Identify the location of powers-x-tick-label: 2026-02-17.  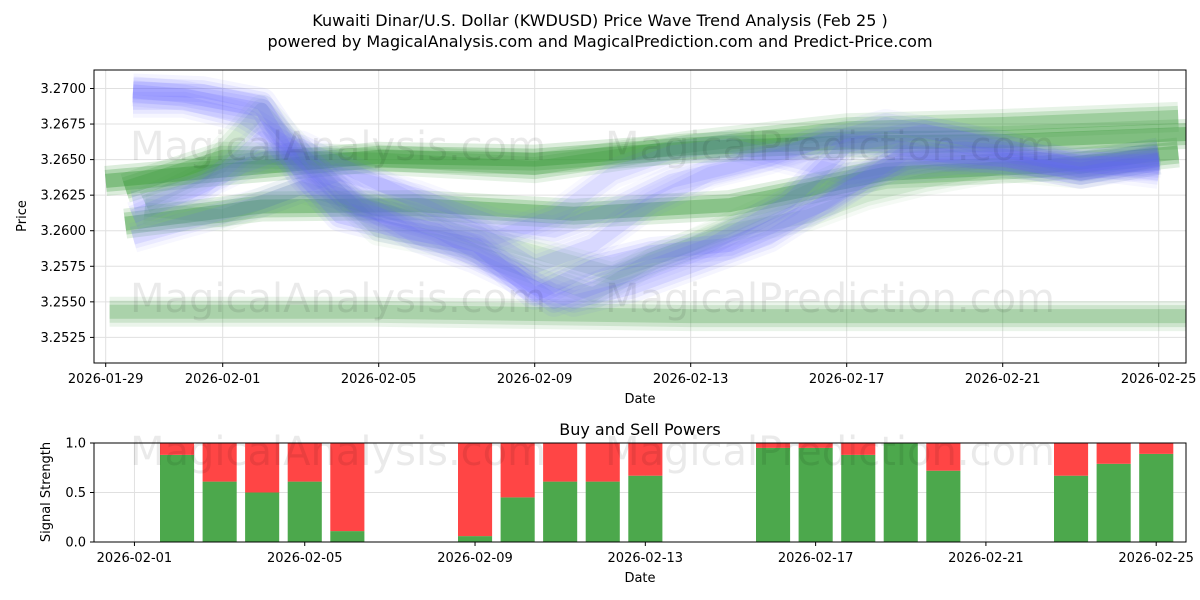
(816, 558).